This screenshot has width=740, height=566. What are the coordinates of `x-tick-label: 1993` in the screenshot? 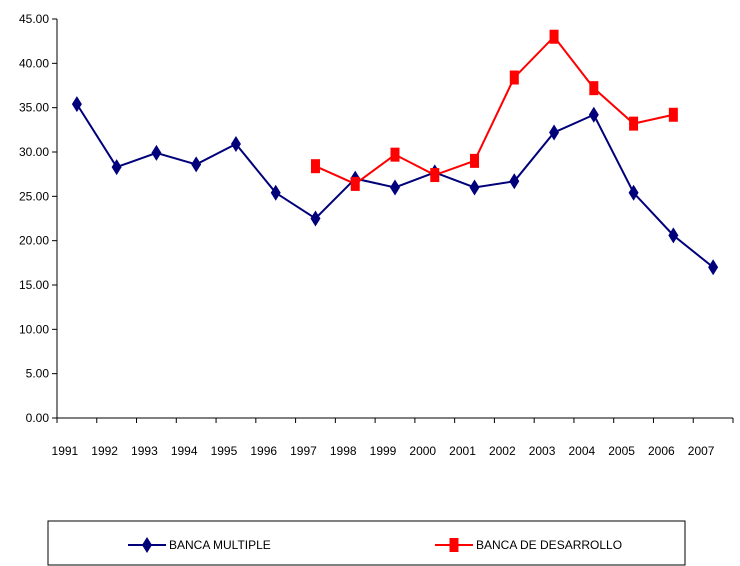 It's located at (144, 451).